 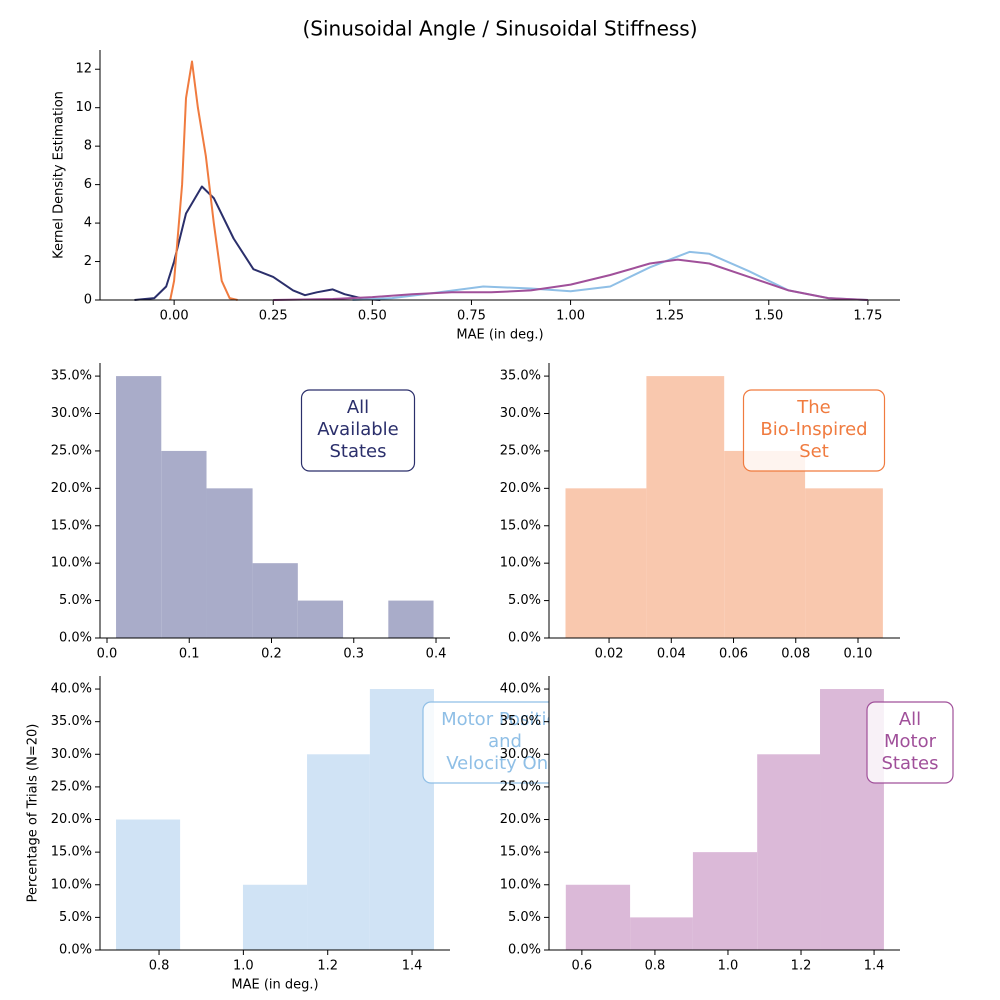 I want to click on annotation-text: Velocity Only, so click(x=505, y=763).